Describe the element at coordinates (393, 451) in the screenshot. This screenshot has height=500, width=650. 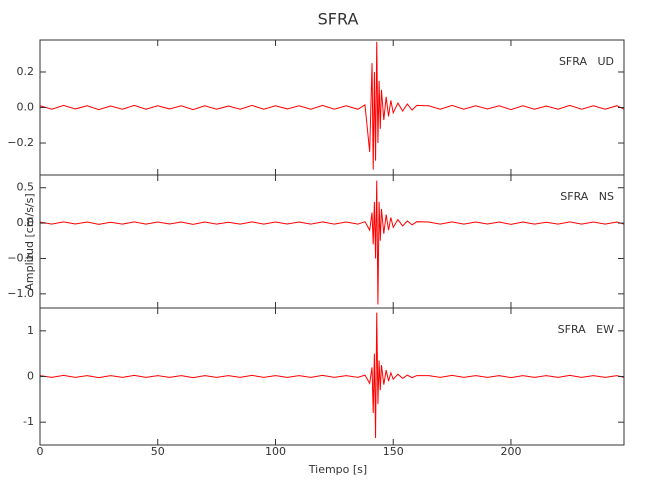
I see `x-tick-label: 150` at that location.